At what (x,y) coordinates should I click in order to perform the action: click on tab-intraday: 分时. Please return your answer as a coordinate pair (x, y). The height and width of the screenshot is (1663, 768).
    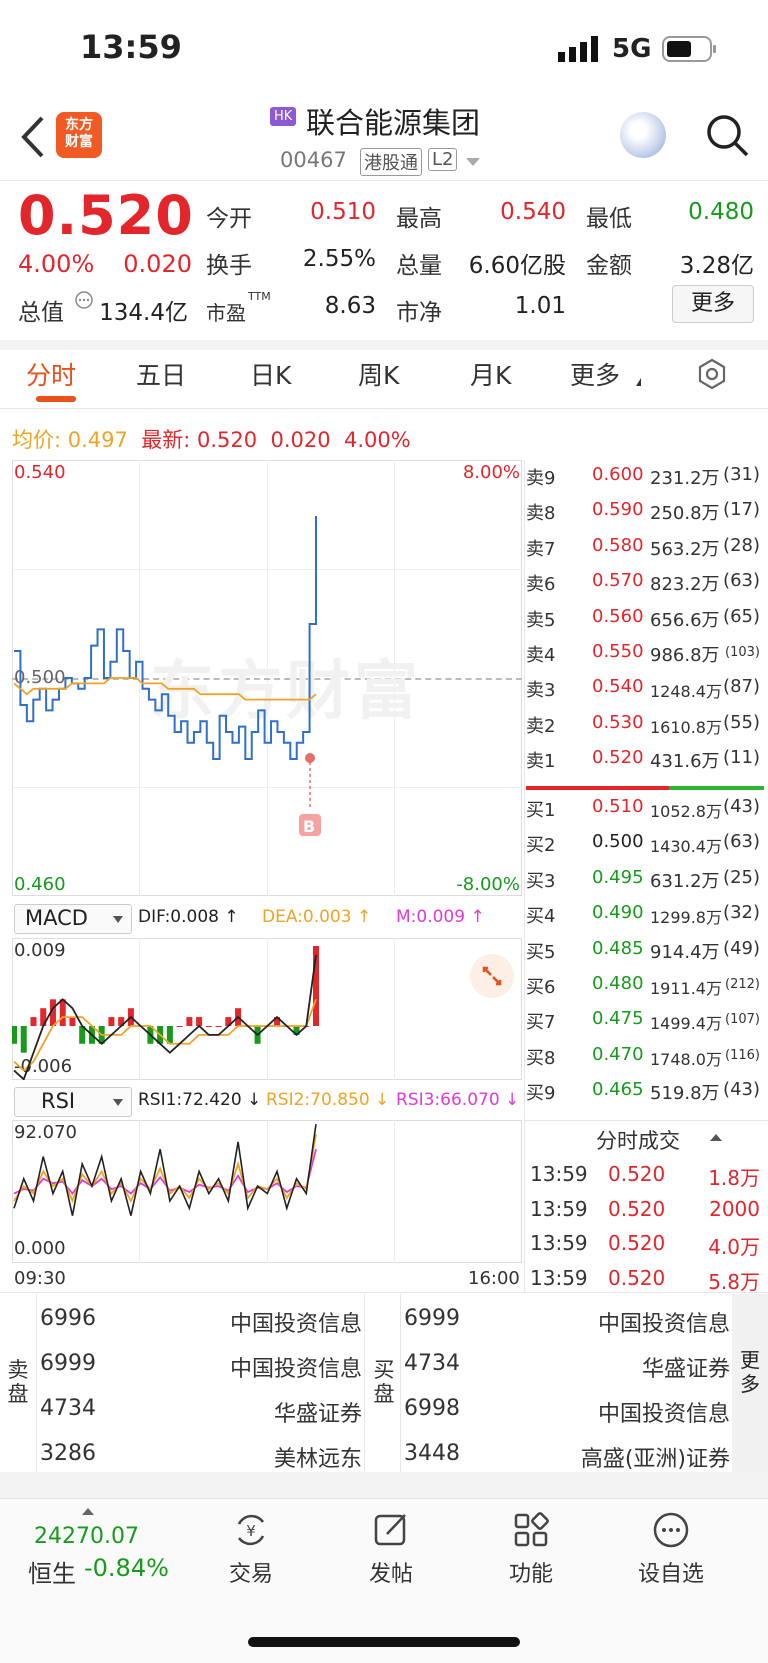
    Looking at the image, I should click on (51, 375).